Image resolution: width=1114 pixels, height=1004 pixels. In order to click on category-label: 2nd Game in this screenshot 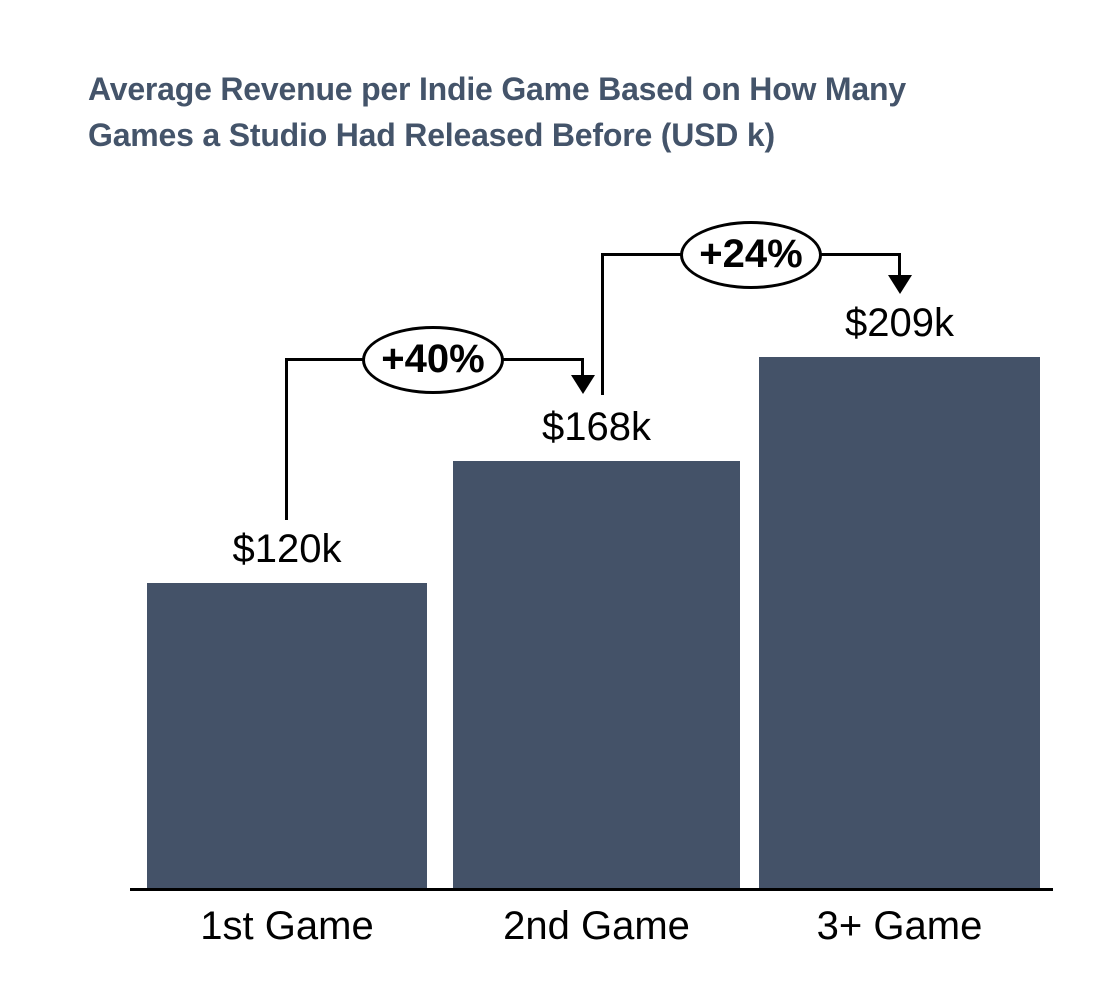, I will do `click(596, 926)`.